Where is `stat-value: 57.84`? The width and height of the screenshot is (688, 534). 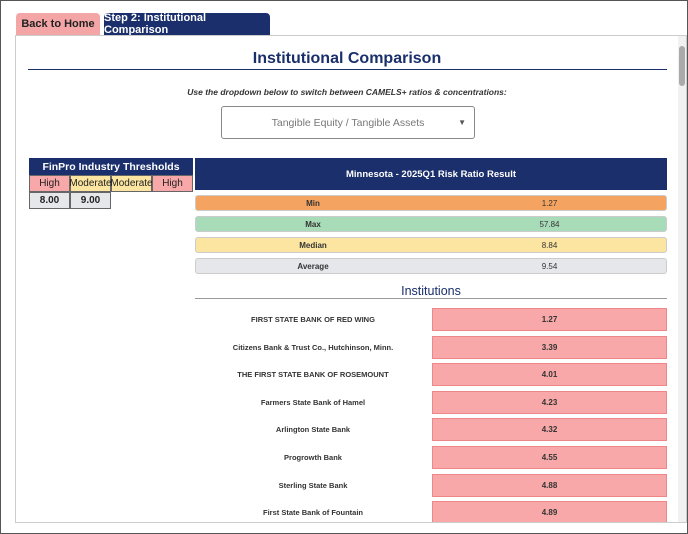
stat-value: 57.84 is located at coordinates (549, 224).